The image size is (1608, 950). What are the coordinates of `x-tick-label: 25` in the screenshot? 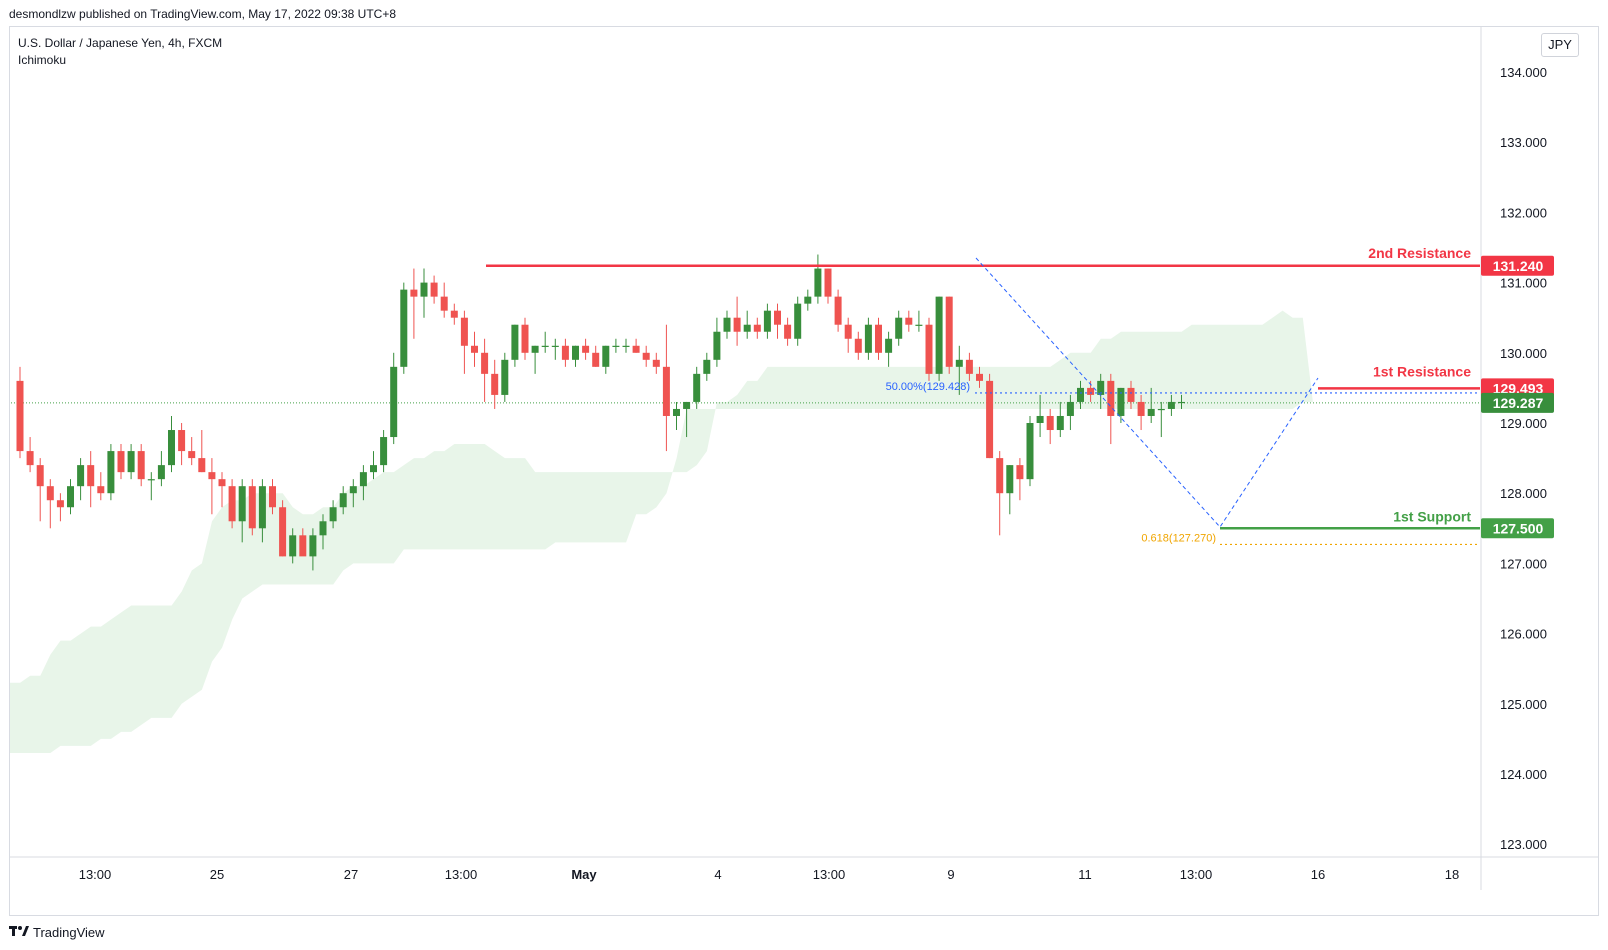 It's located at (217, 874).